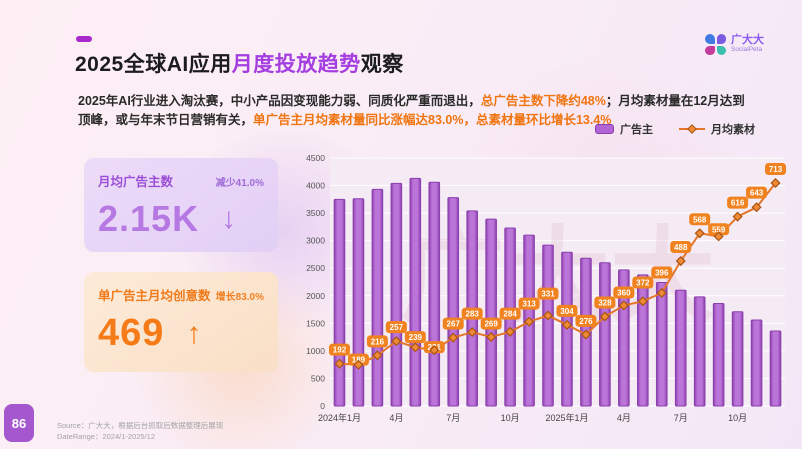 The height and width of the screenshot is (449, 802). I want to click on line-data-label-text: 616, so click(738, 203).